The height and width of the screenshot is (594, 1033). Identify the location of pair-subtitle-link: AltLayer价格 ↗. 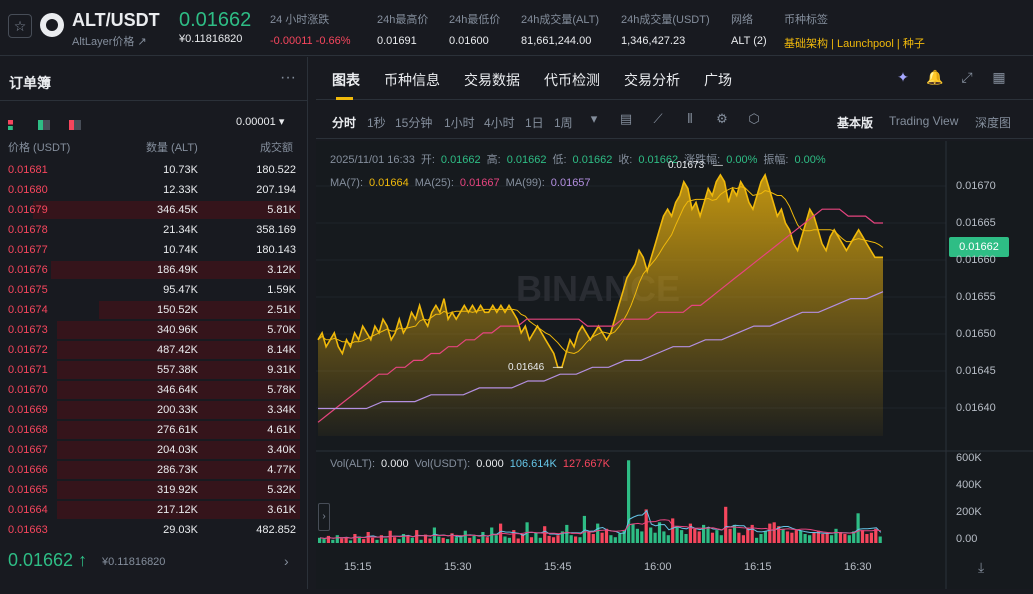
(109, 42).